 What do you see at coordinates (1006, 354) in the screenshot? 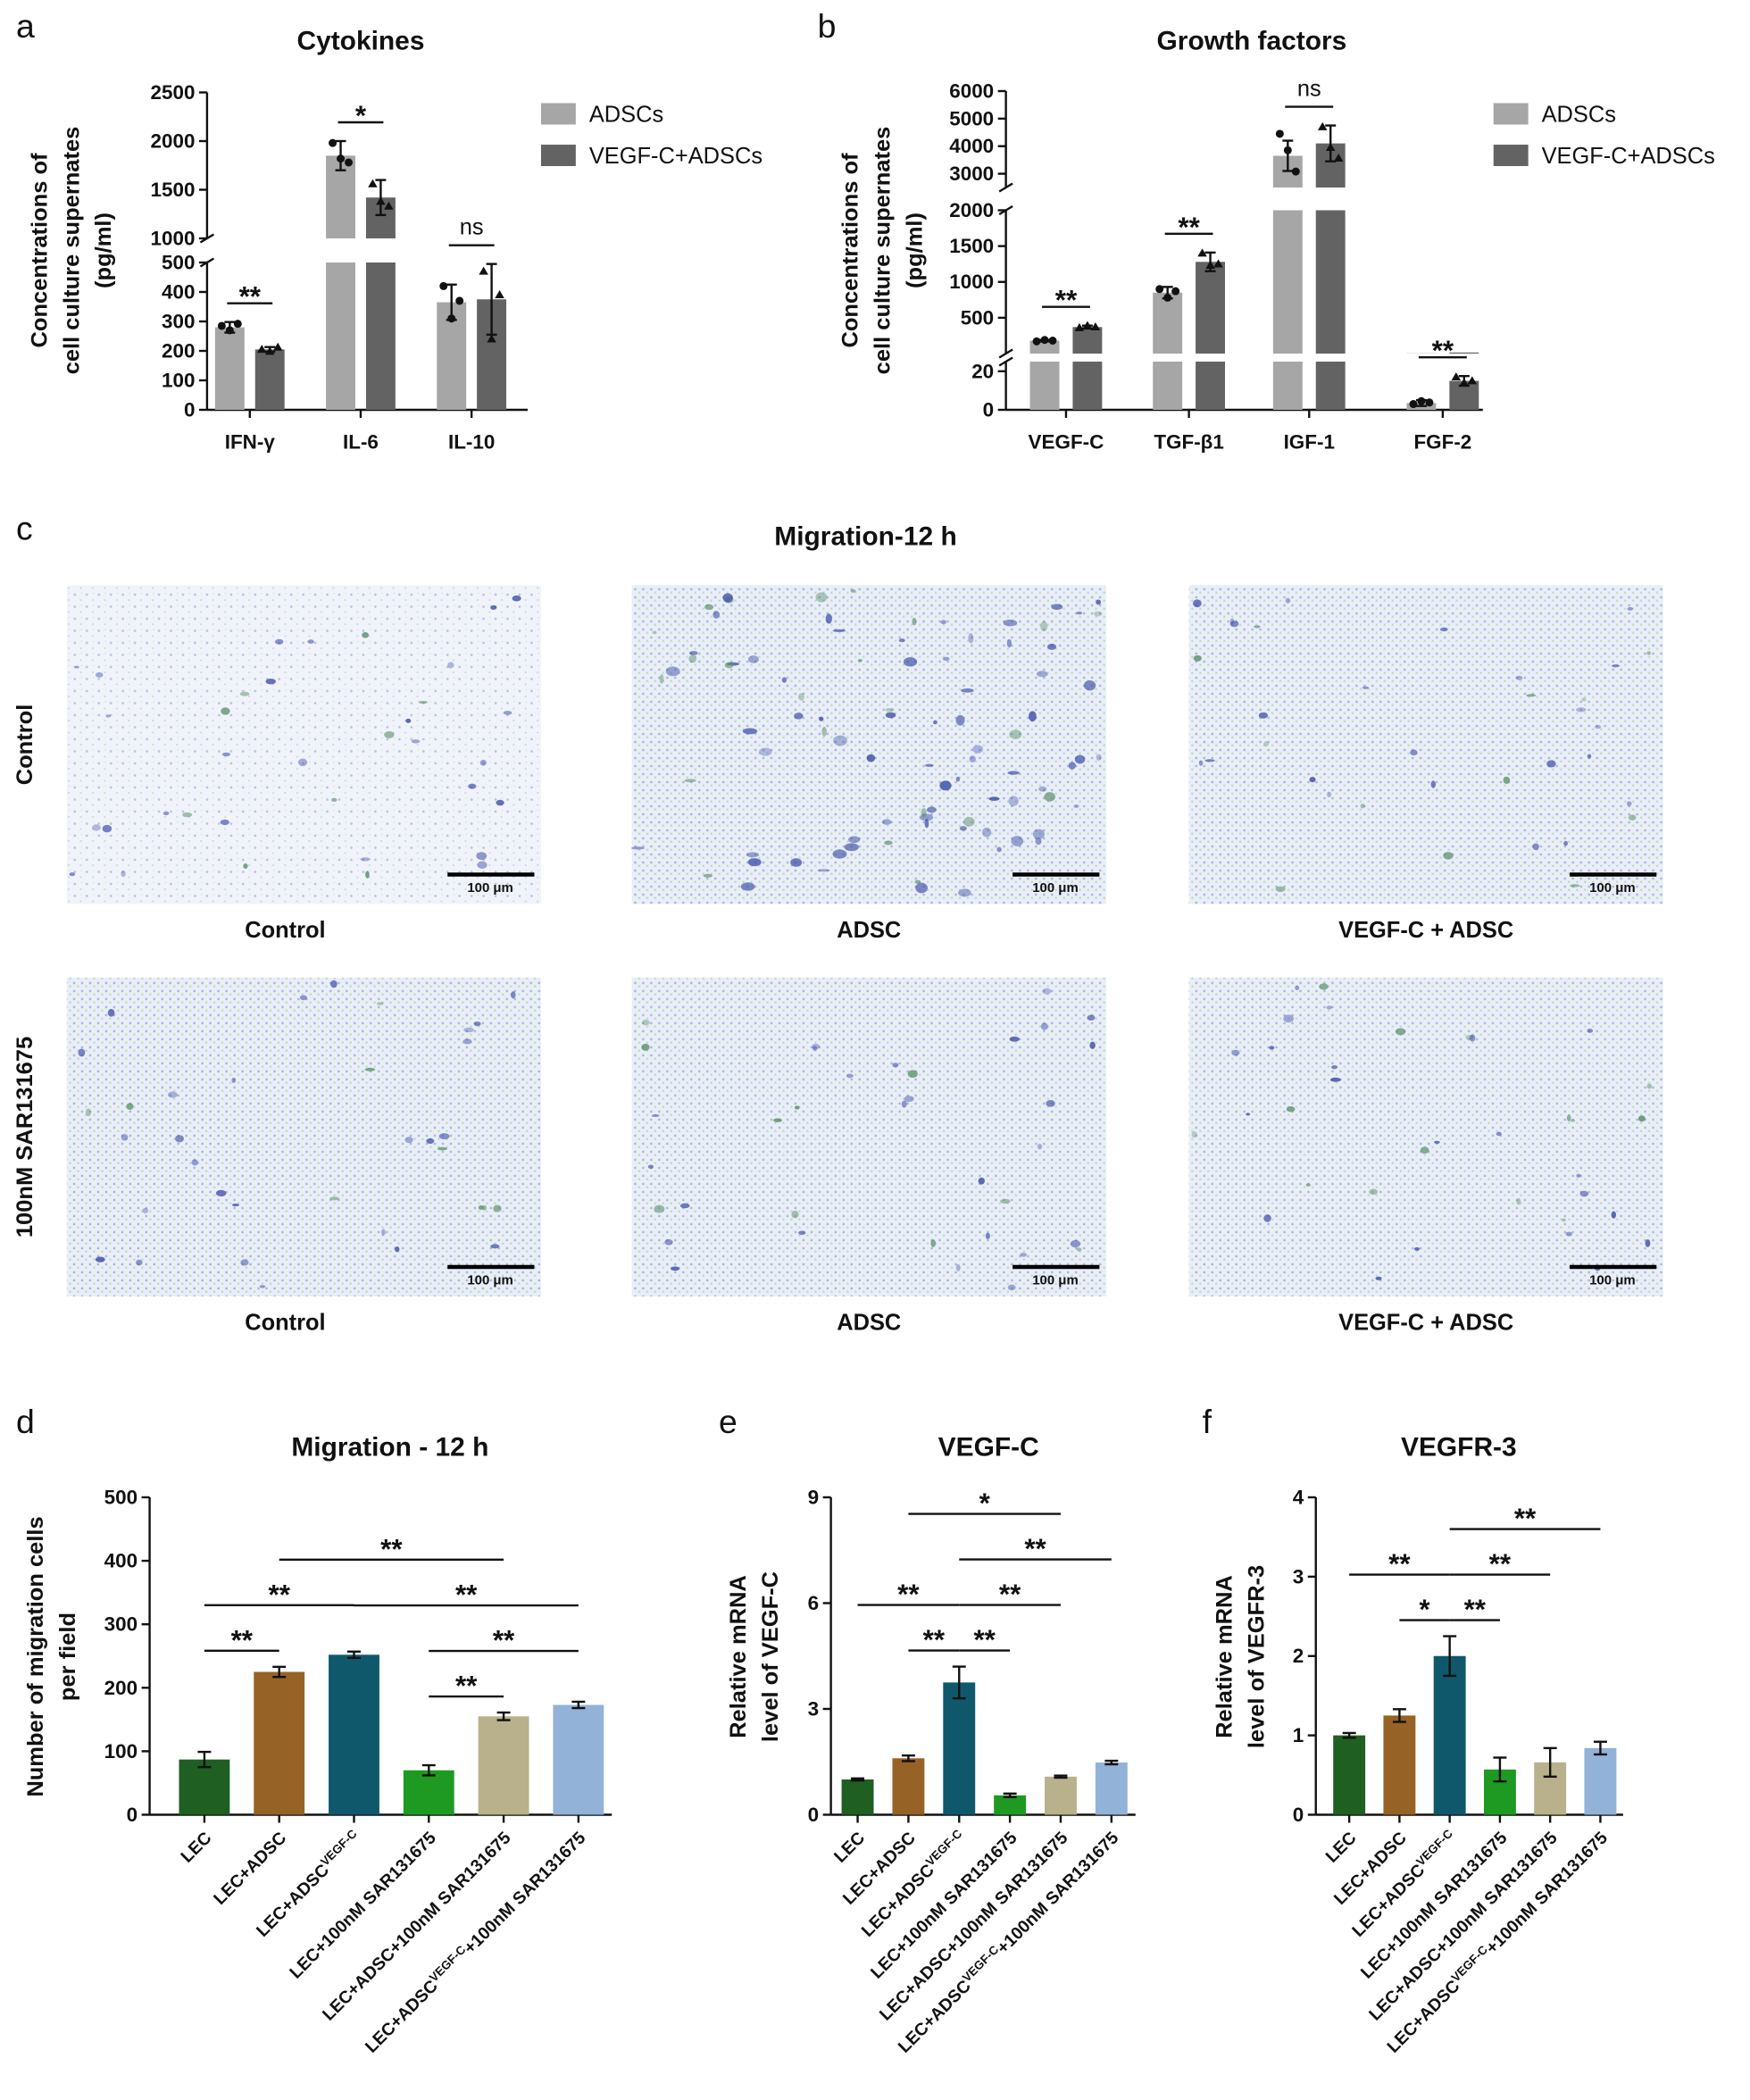
I see `axis-break` at bounding box center [1006, 354].